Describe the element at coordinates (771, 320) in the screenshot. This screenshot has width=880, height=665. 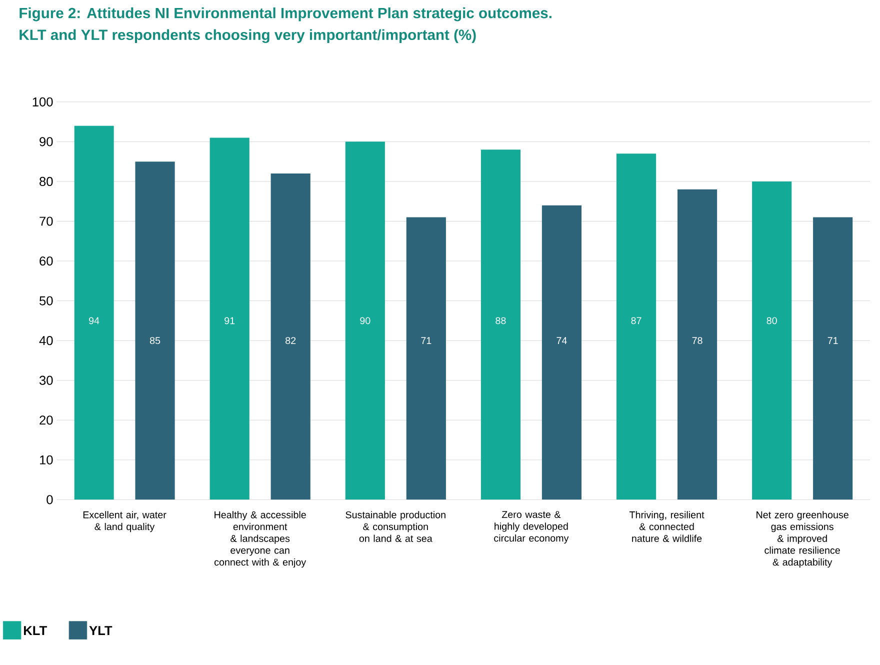
I see `data-label: 80` at that location.